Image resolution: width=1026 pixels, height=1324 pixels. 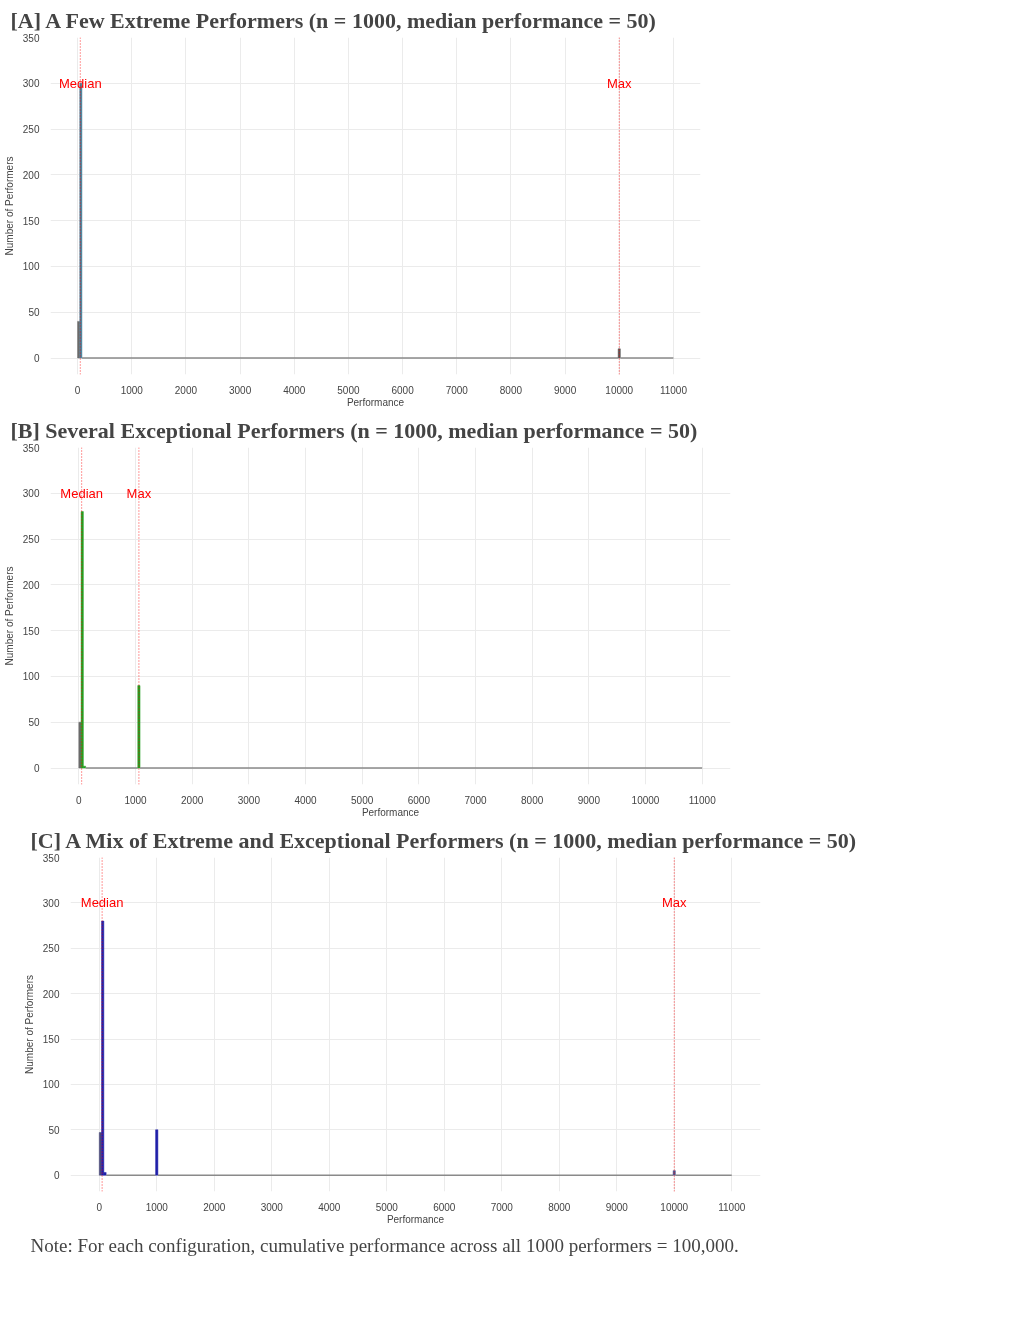 I want to click on chart-title: [A] A Few Extreme Performers (n = 1000, median performance = 50), so click(x=333, y=20).